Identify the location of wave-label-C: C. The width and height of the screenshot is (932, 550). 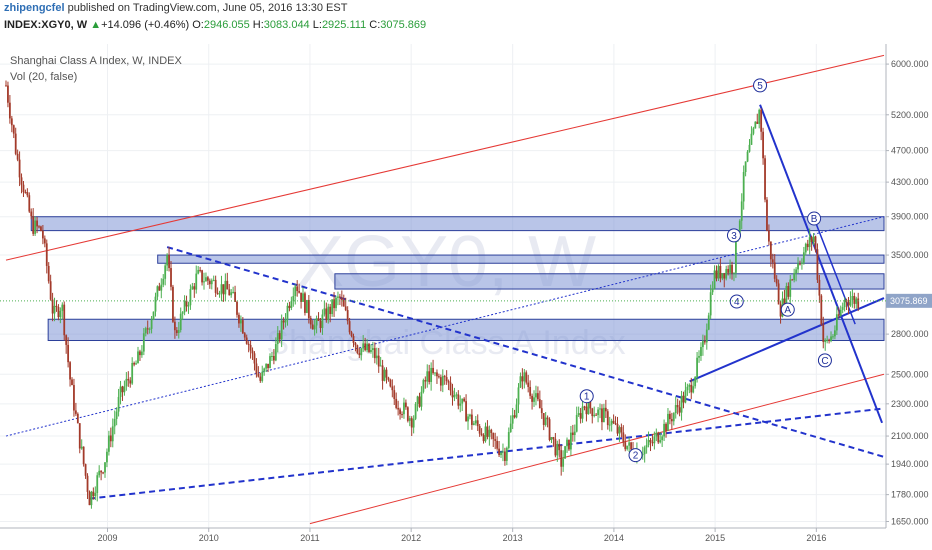
(824, 361).